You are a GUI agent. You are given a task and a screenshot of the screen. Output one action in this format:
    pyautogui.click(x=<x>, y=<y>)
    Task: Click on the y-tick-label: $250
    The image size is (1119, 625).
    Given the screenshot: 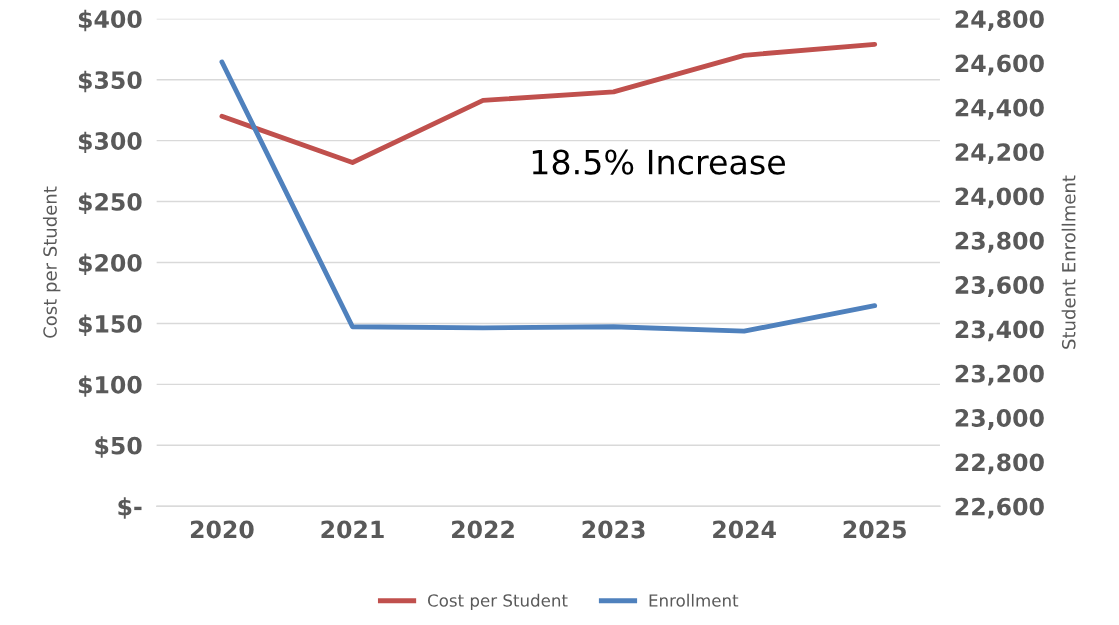 What is the action you would take?
    pyautogui.click(x=110, y=203)
    